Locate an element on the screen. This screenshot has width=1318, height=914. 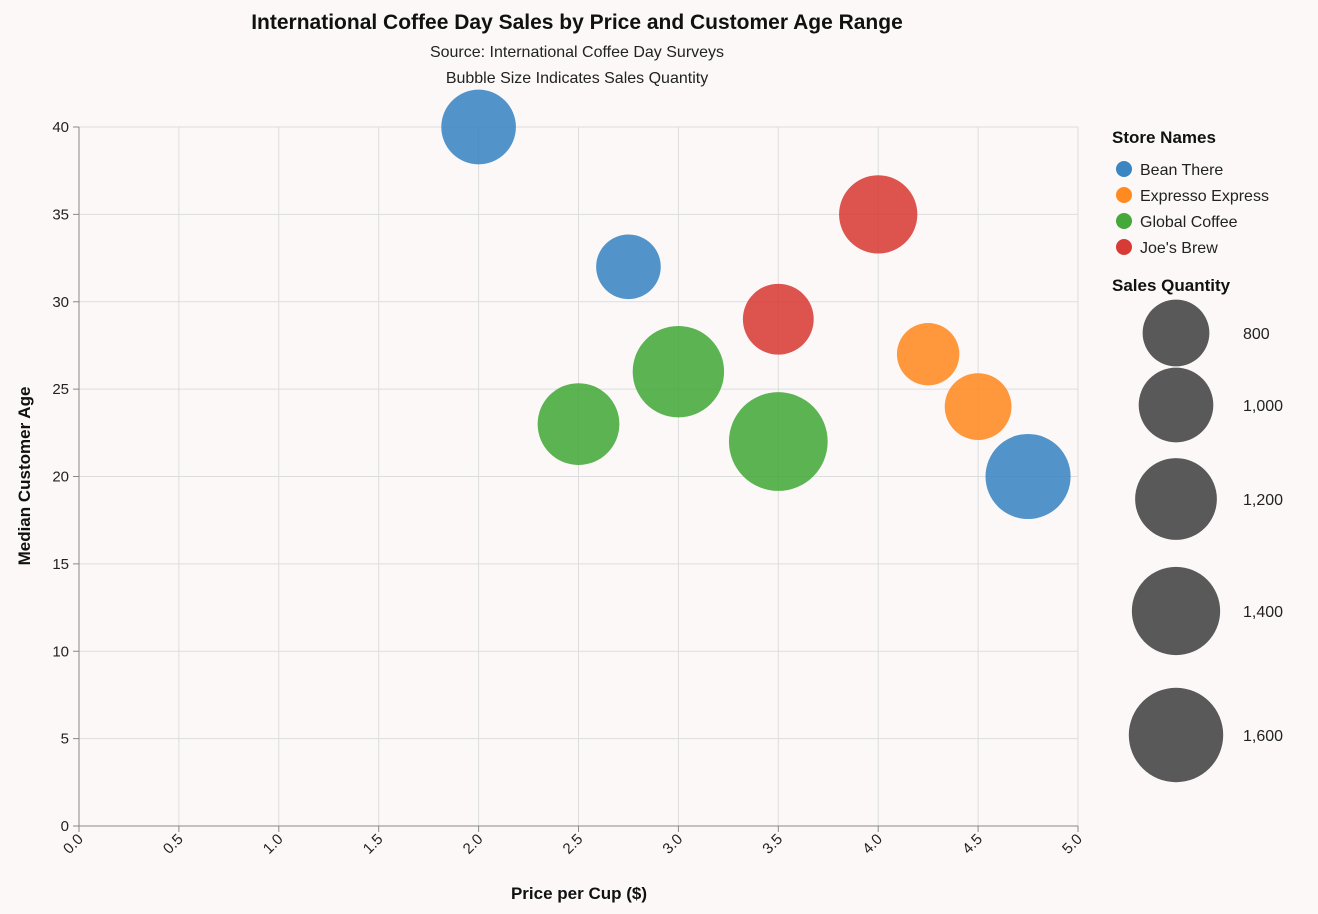
legend-color-title: Store Names is located at coordinates (1164, 137).